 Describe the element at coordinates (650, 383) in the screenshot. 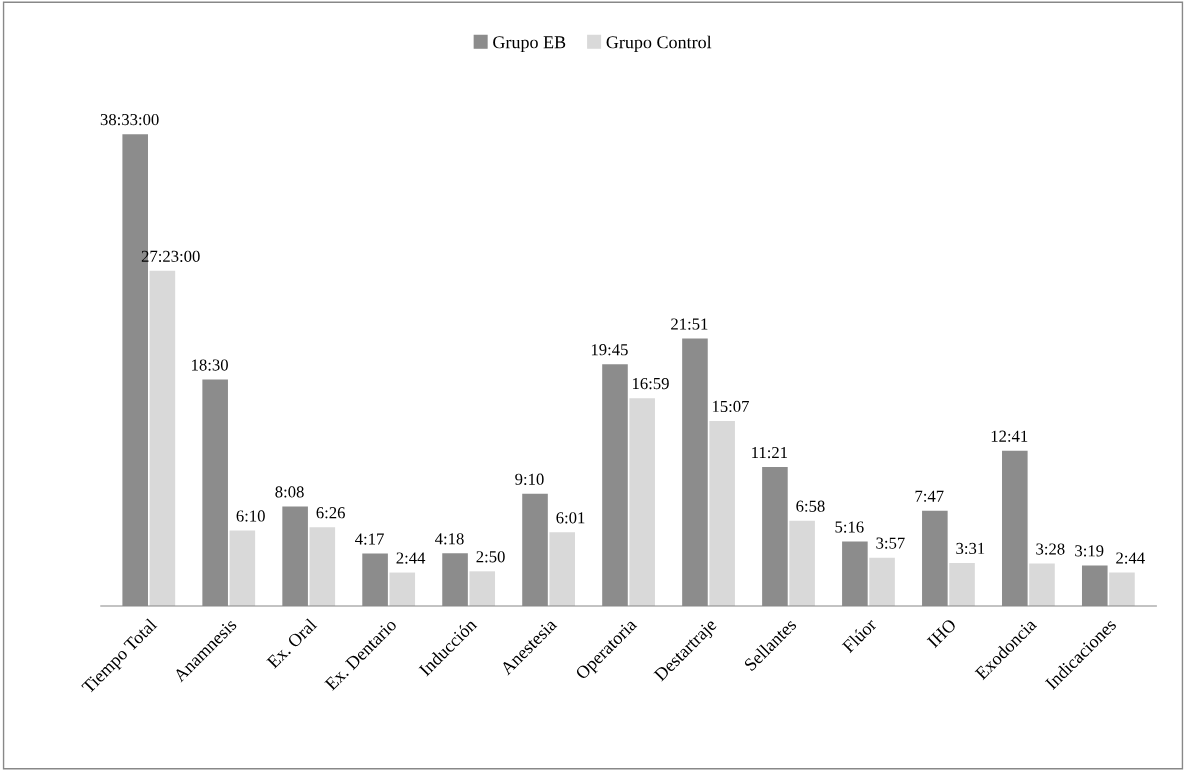

I see `data-label: 16:59` at that location.